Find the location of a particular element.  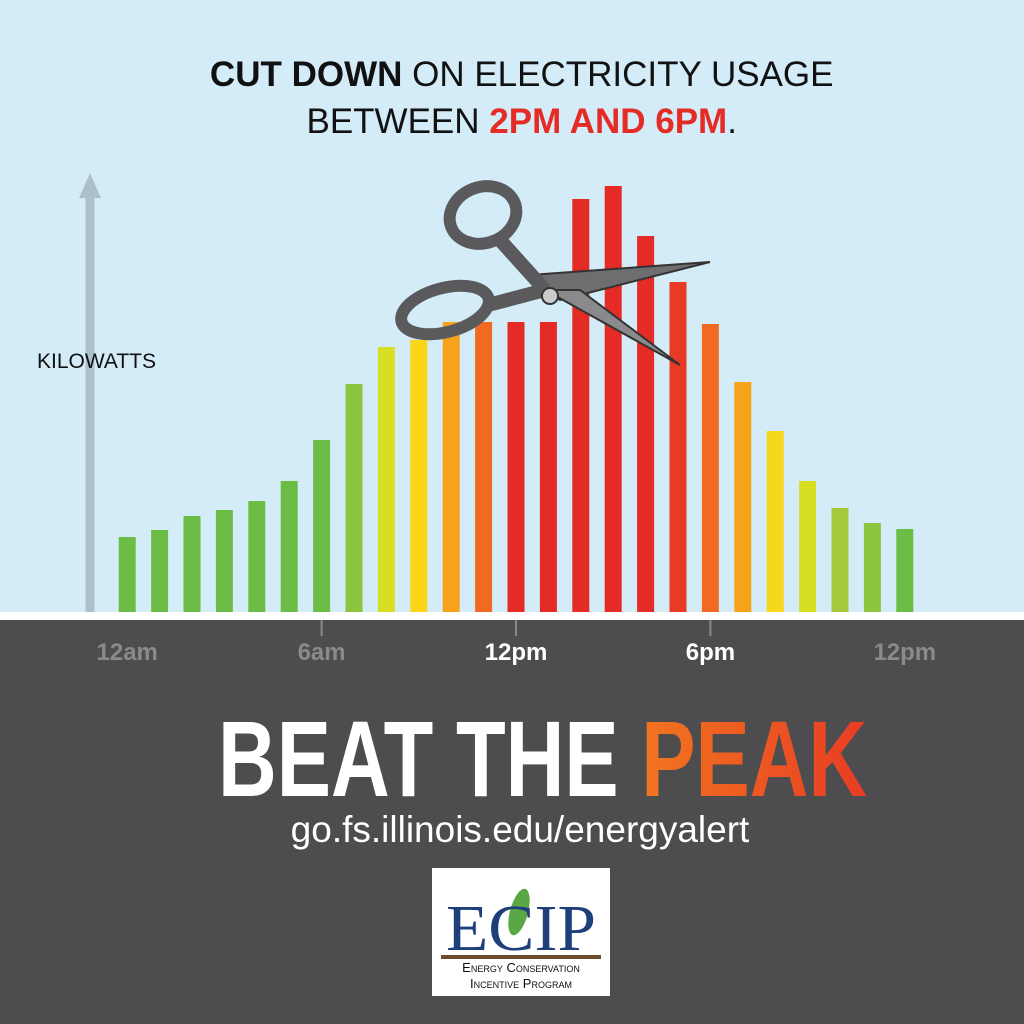

logo-acronym: ECIP is located at coordinates (521, 928).